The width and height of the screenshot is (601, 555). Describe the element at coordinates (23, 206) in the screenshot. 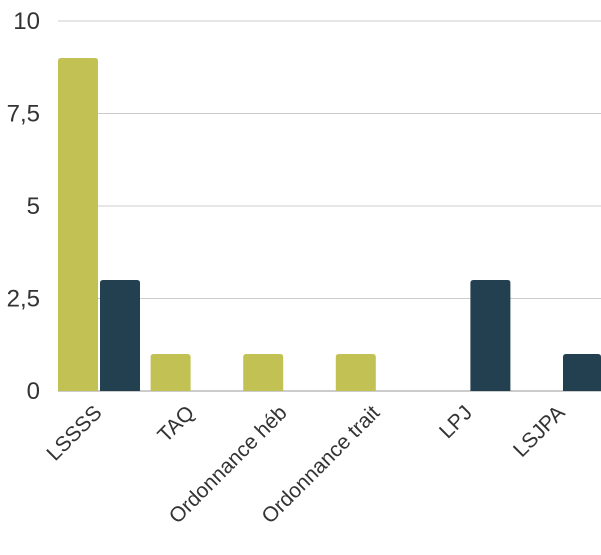

I see `y-axis-ticks: 0 2,5 5 7,5 10` at that location.